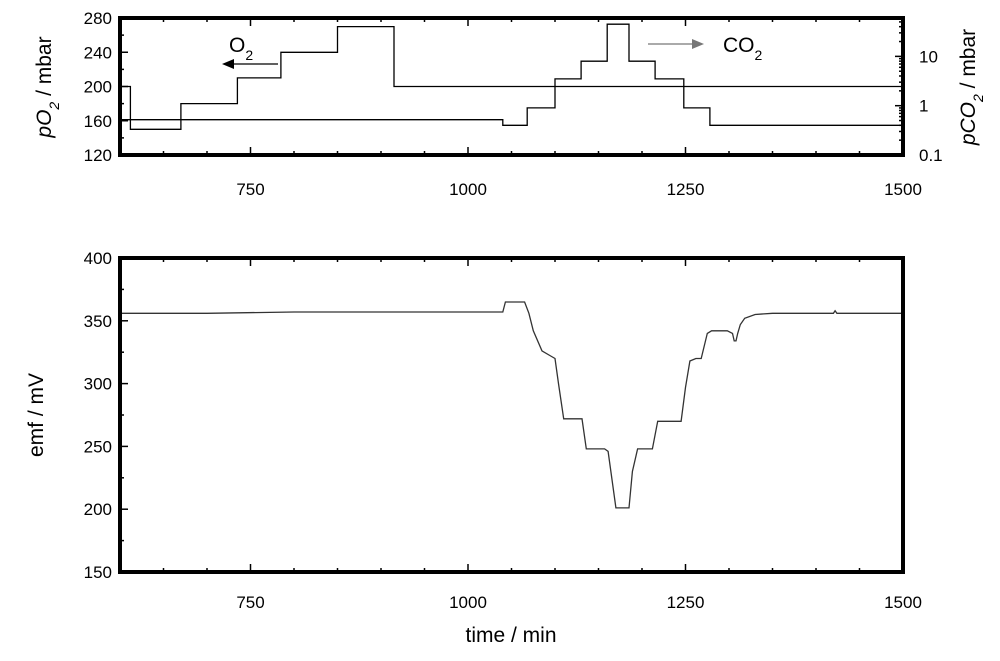 This screenshot has height=661, width=1000. I want to click on top-y-title-post: / mbar, so click(44, 68).